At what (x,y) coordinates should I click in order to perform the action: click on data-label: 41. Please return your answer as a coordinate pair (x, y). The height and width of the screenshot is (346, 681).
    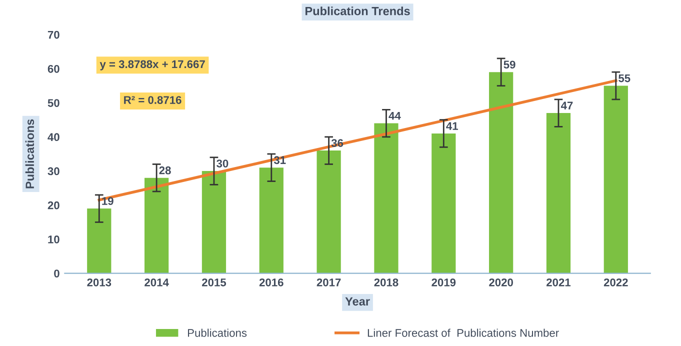
    Looking at the image, I should click on (452, 126).